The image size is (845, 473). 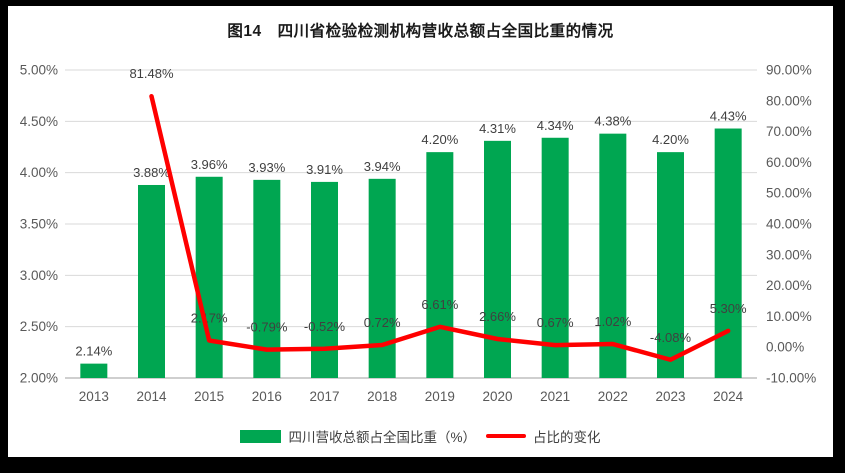 I want to click on right-axis-tick-label: 50.00%, so click(x=789, y=193).